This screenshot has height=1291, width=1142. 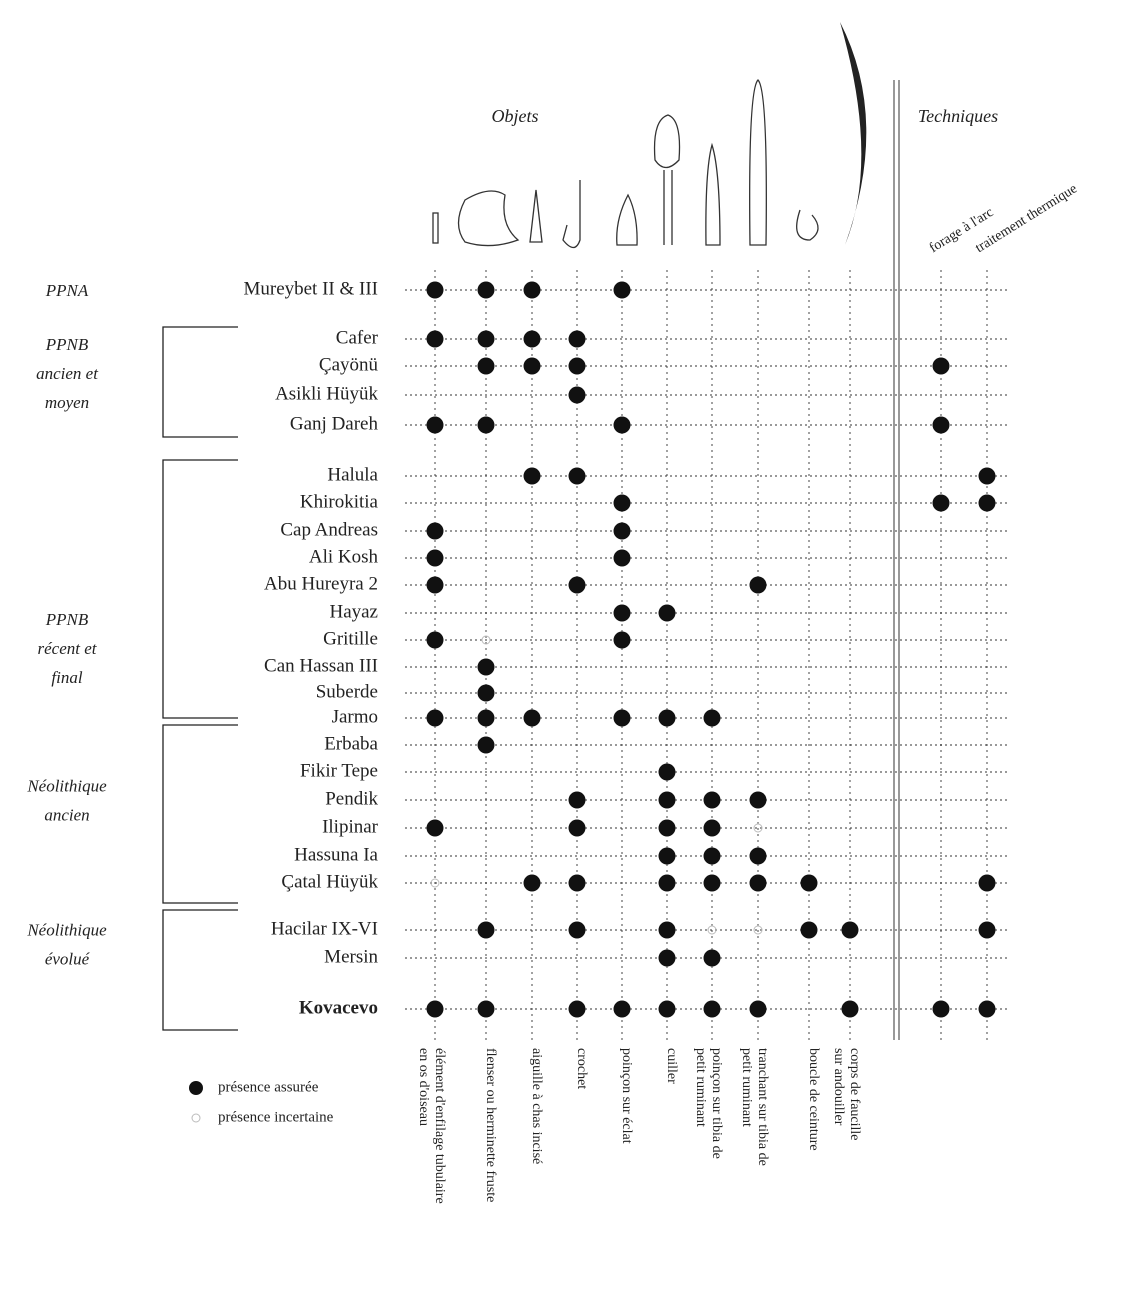 I want to click on site-name: Khirokitia, so click(x=339, y=501).